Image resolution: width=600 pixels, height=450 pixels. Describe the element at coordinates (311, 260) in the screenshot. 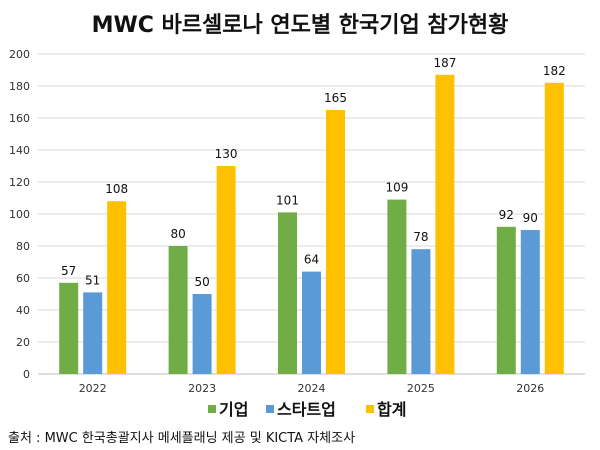

I see `data-label: 64` at that location.